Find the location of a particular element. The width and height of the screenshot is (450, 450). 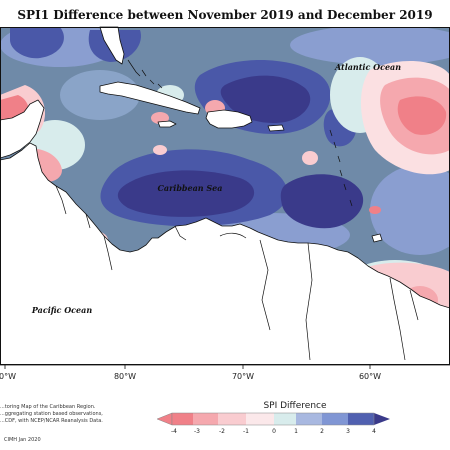

central-america-borders is located at coordinates (84, 228).